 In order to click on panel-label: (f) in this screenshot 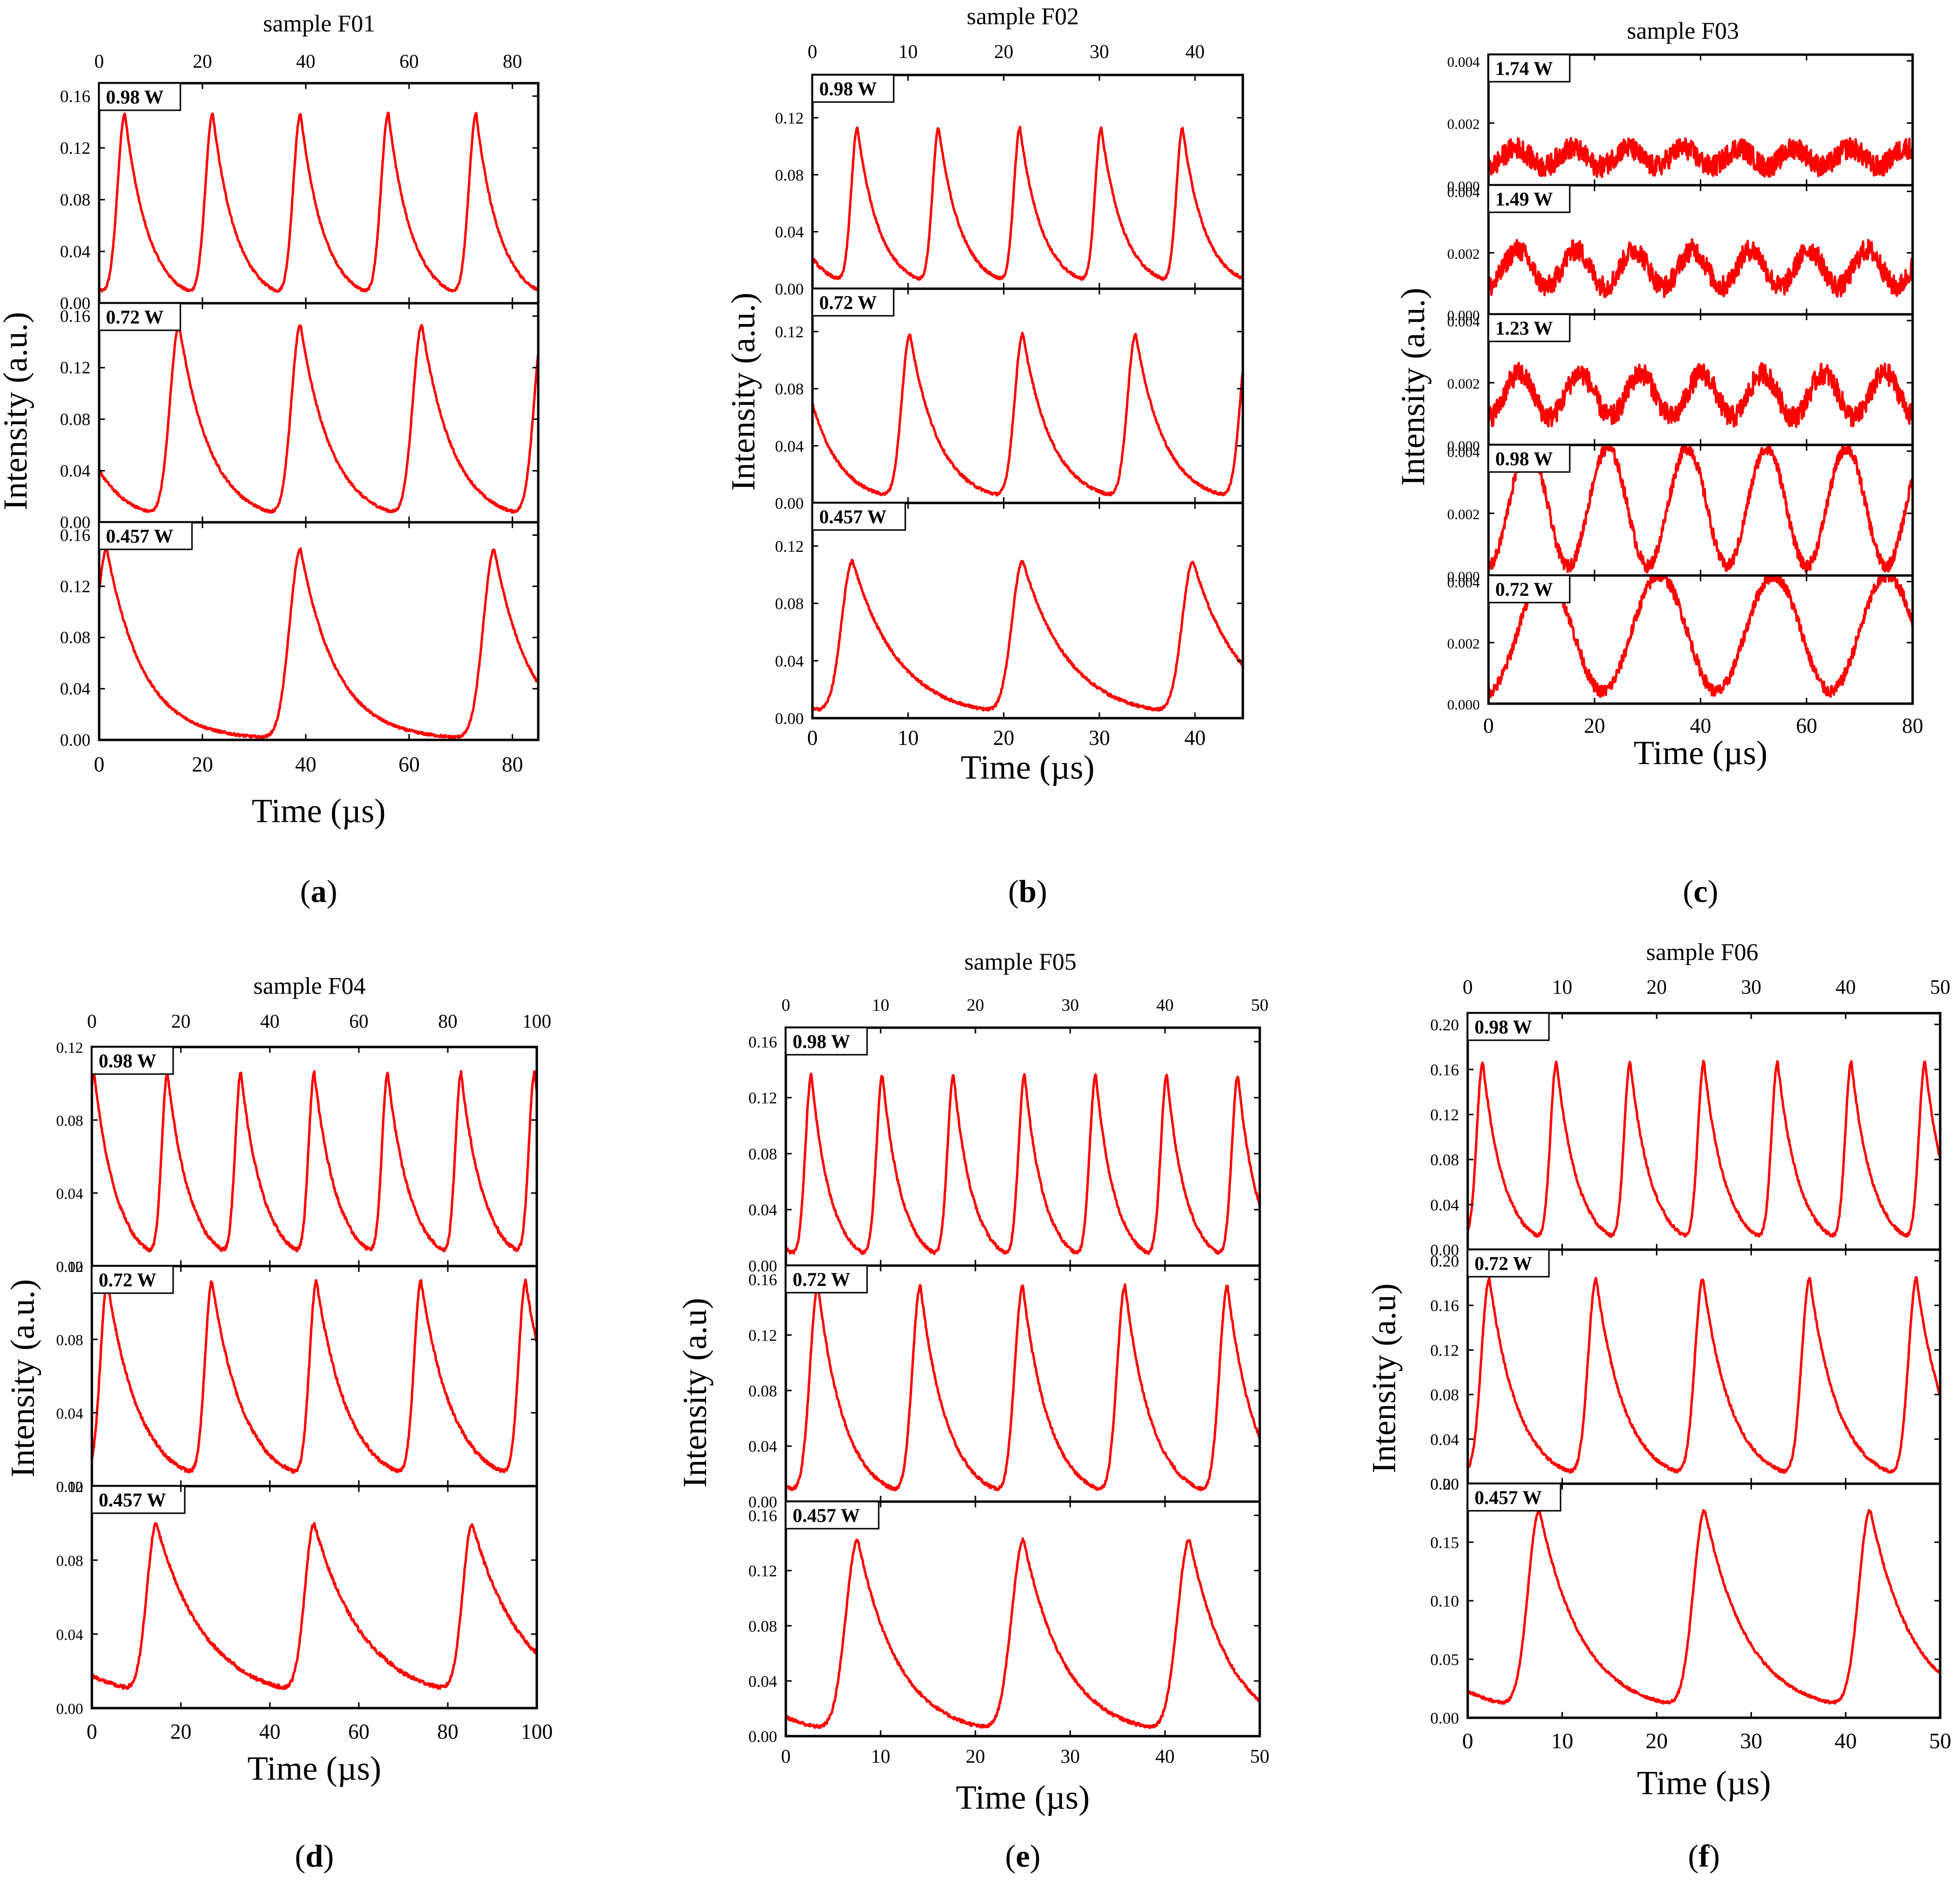, I will do `click(1704, 1856)`.